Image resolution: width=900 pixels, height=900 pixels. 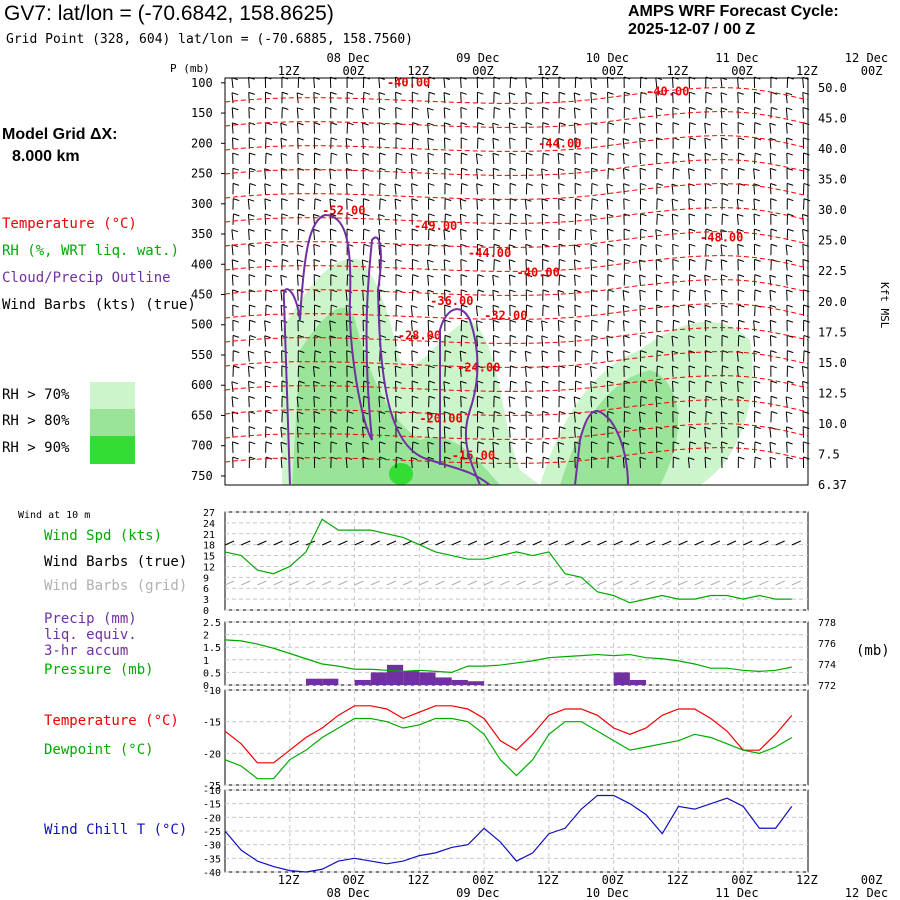 What do you see at coordinates (516, 383) in the screenshot?
I see `temp-contour-line` at bounding box center [516, 383].